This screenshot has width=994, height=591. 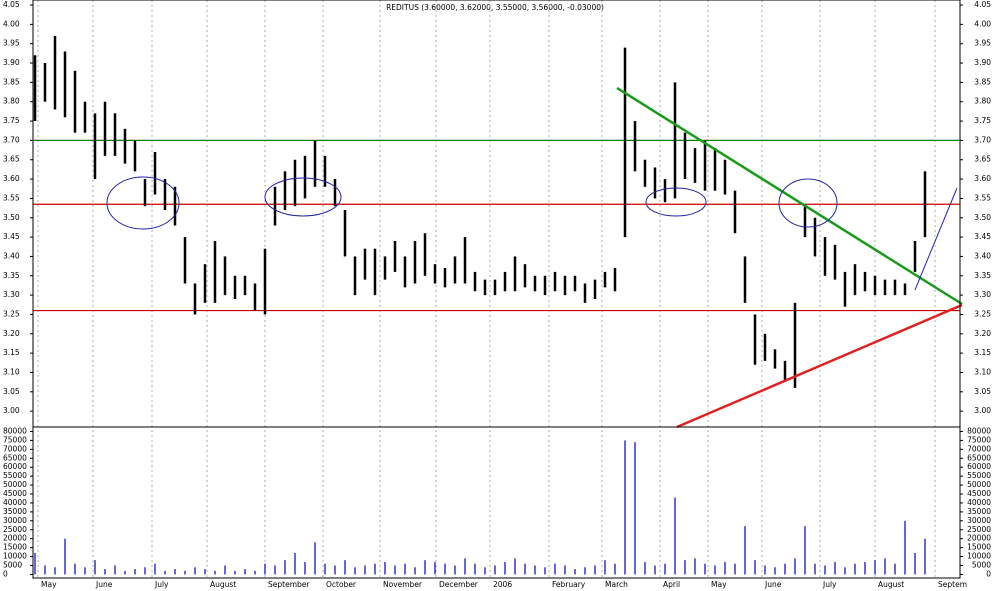 I want to click on y-tick-label: 5000, so click(x=12, y=564).